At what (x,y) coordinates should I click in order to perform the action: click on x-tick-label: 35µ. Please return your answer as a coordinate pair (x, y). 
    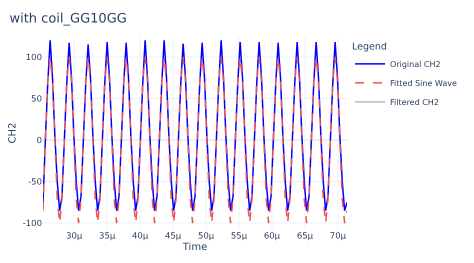
    Looking at the image, I should click on (107, 237).